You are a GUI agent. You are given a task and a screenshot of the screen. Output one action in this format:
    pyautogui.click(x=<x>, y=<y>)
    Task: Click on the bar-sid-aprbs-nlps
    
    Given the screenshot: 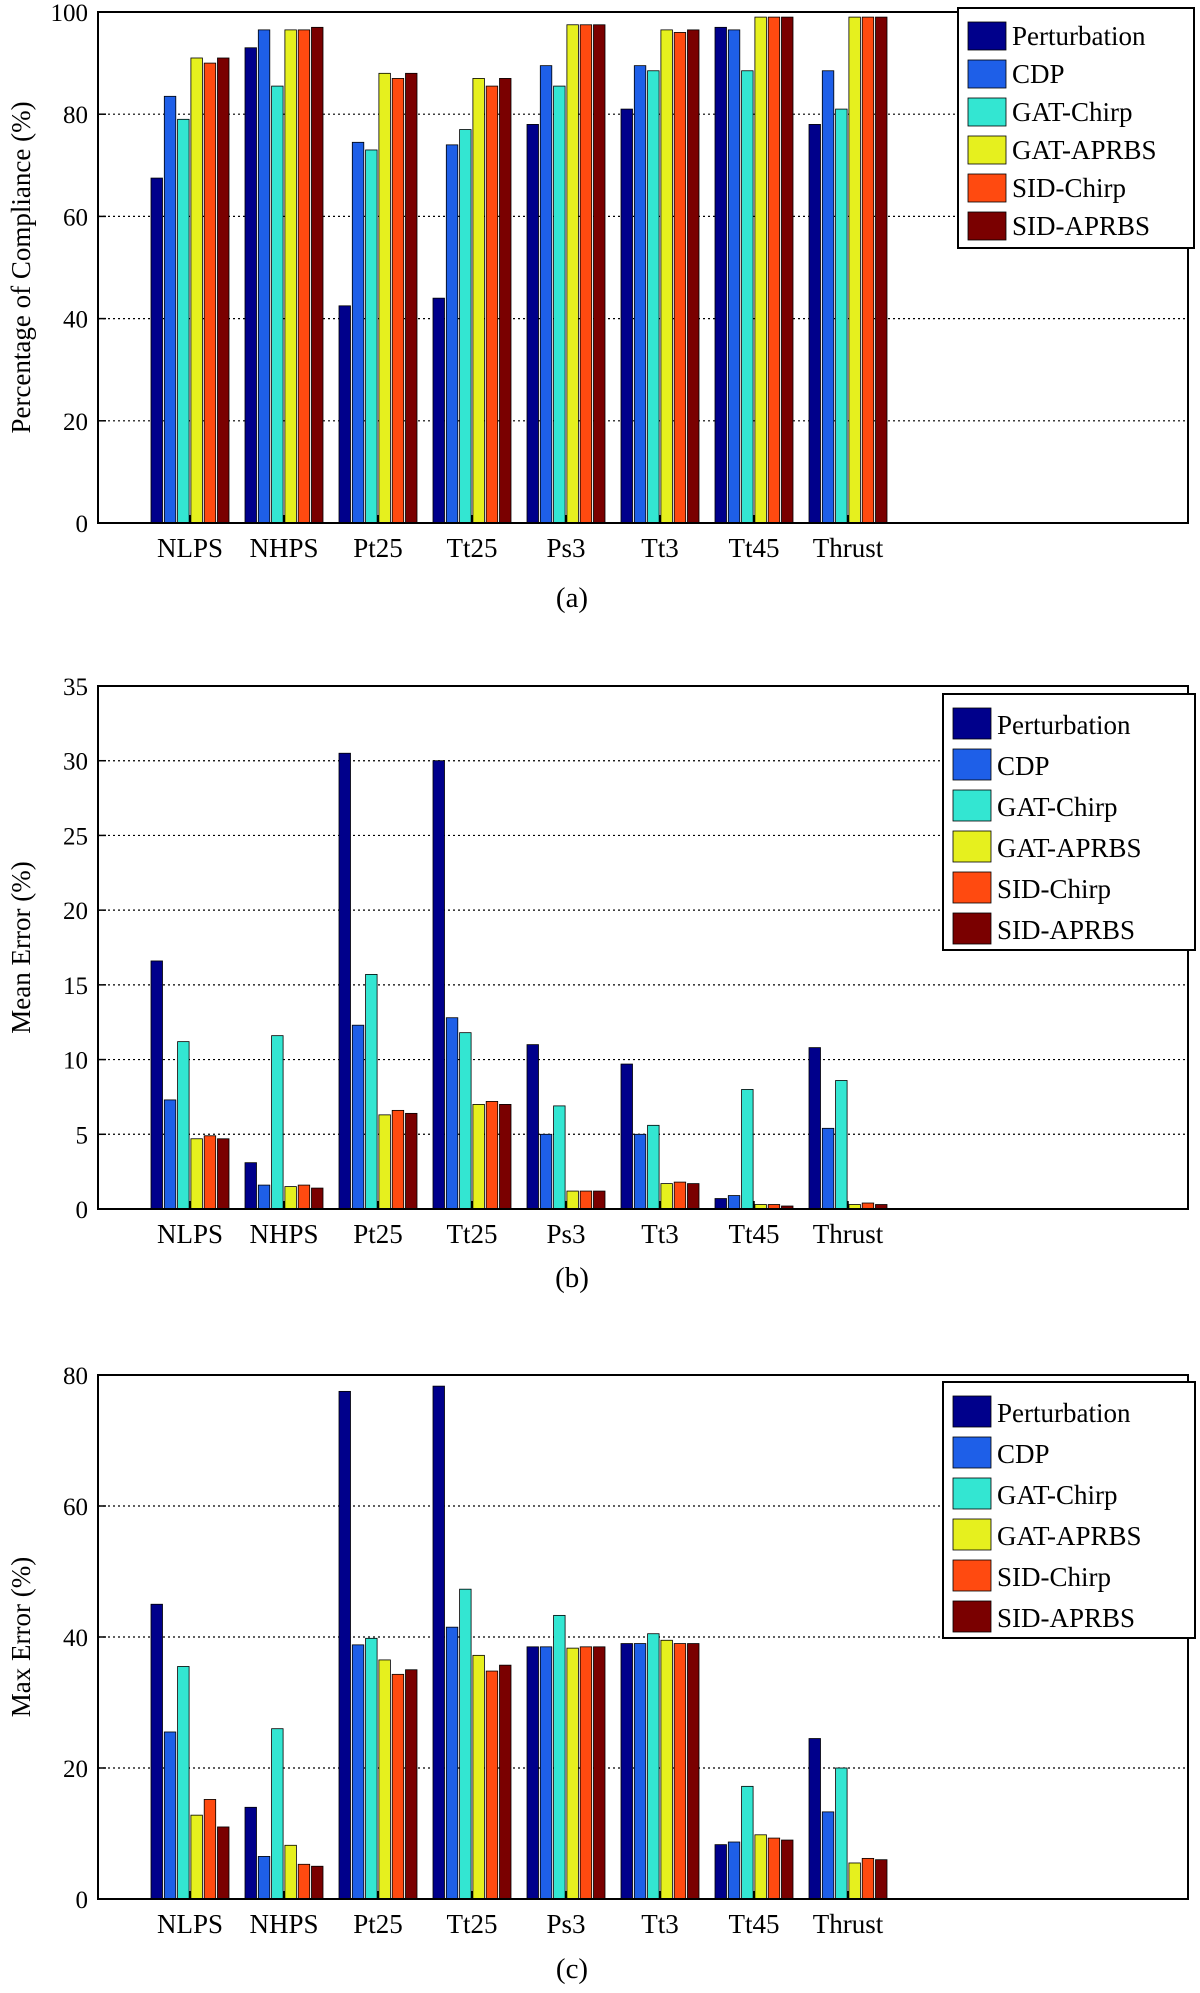 What is the action you would take?
    pyautogui.click(x=223, y=1174)
    